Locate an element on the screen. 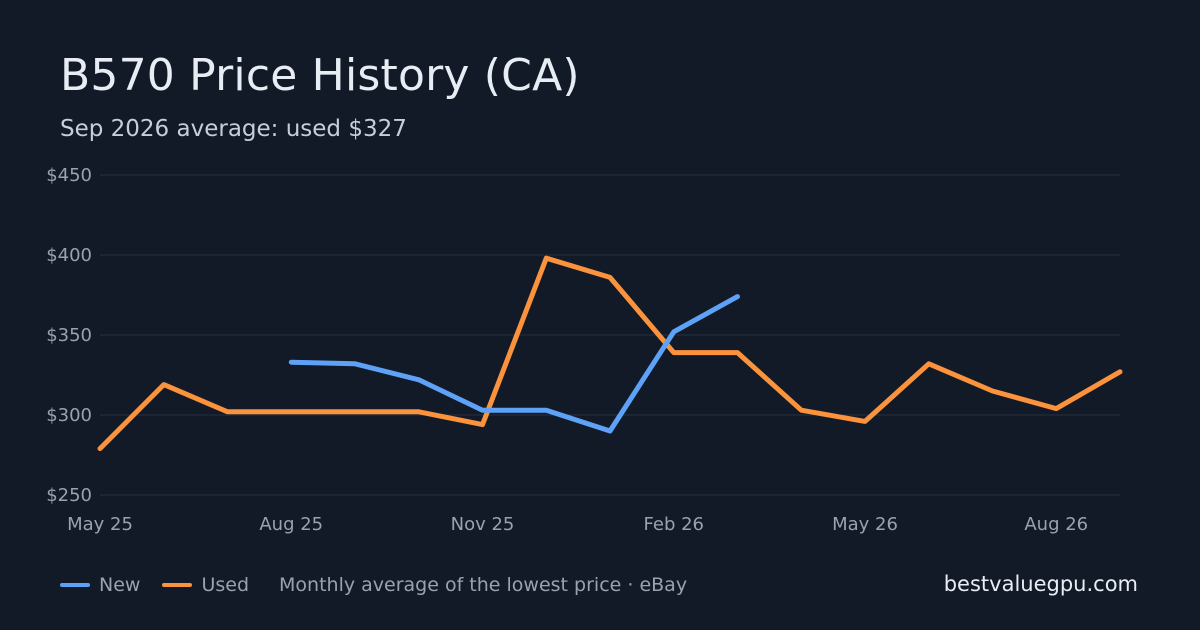 The height and width of the screenshot is (630, 1200). y-tick-label: $250 is located at coordinates (69, 495).